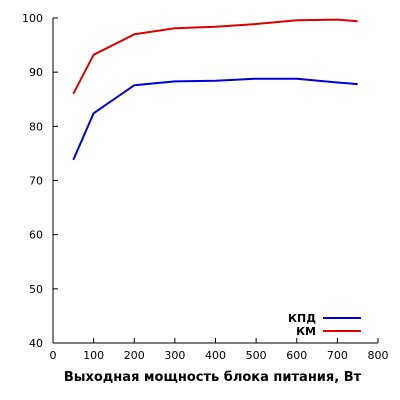 The image size is (400, 400). Describe the element at coordinates (36, 235) in the screenshot. I see `y-tick-label: 60` at that location.